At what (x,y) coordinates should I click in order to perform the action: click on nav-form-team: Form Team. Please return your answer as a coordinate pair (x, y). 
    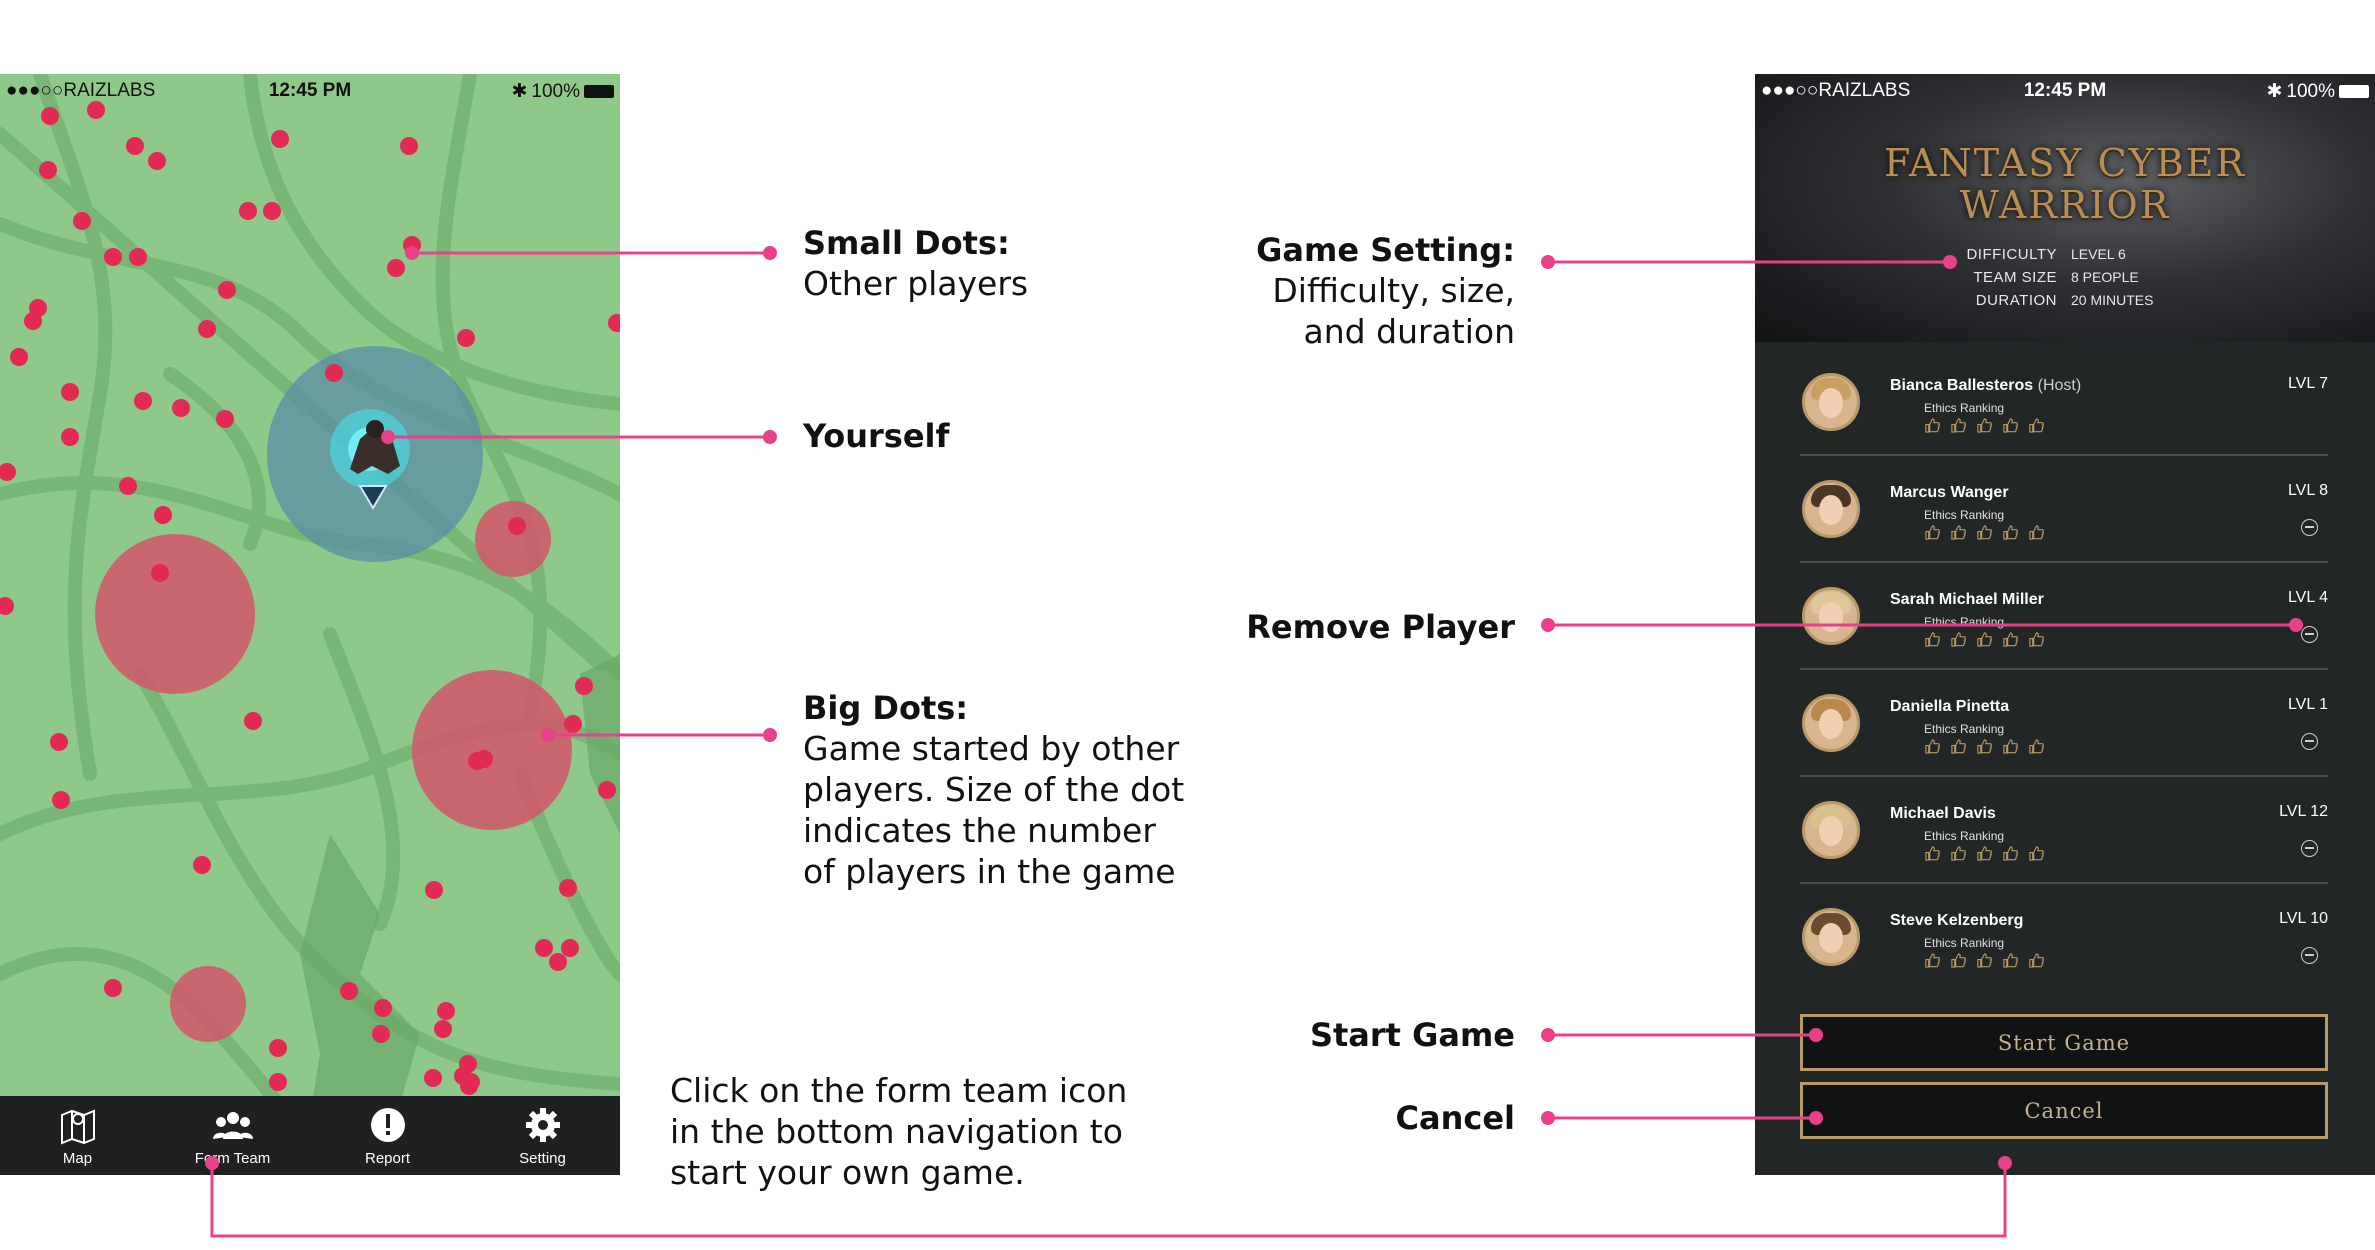
    Looking at the image, I should click on (232, 1135).